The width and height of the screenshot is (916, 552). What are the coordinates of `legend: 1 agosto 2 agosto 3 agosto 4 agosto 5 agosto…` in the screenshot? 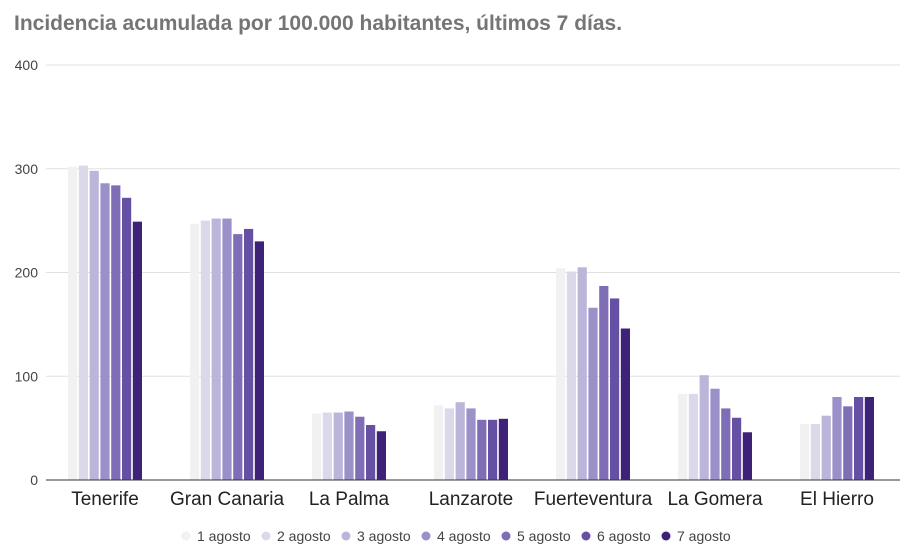 It's located at (456, 536).